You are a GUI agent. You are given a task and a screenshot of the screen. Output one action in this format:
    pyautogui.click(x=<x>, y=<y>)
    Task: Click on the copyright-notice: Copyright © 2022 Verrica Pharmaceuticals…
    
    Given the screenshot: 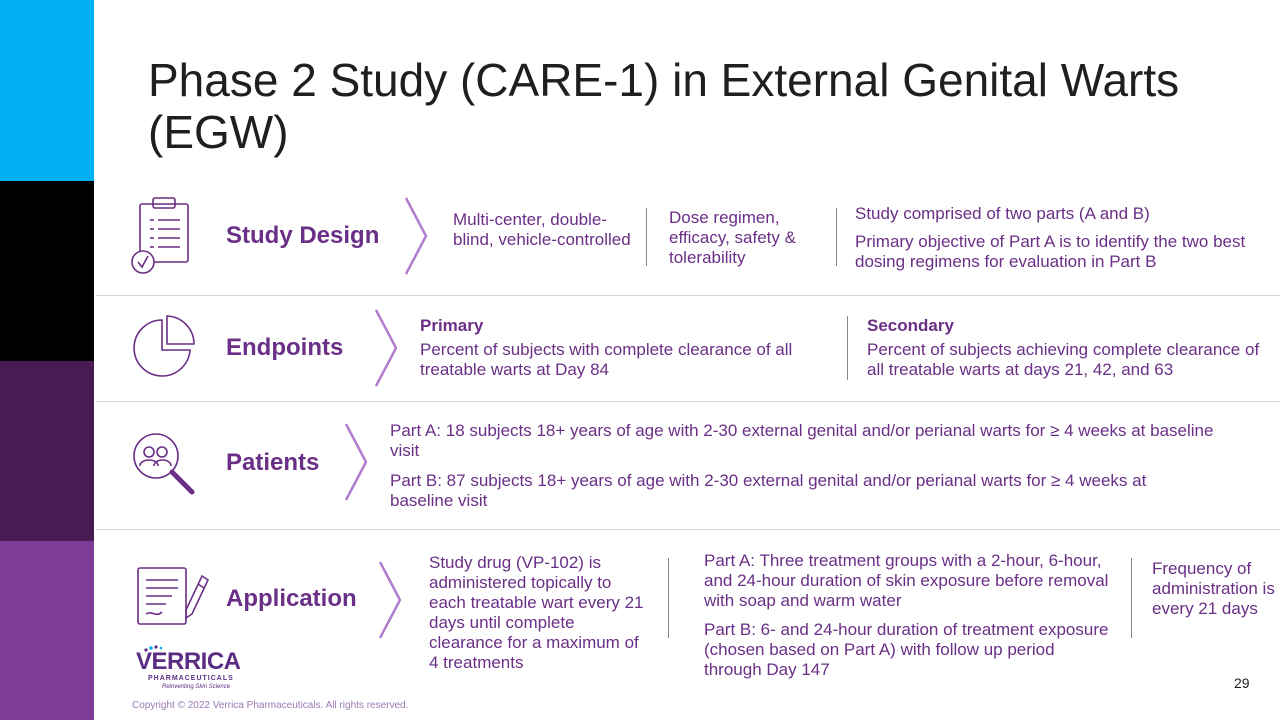 What is the action you would take?
    pyautogui.click(x=270, y=705)
    